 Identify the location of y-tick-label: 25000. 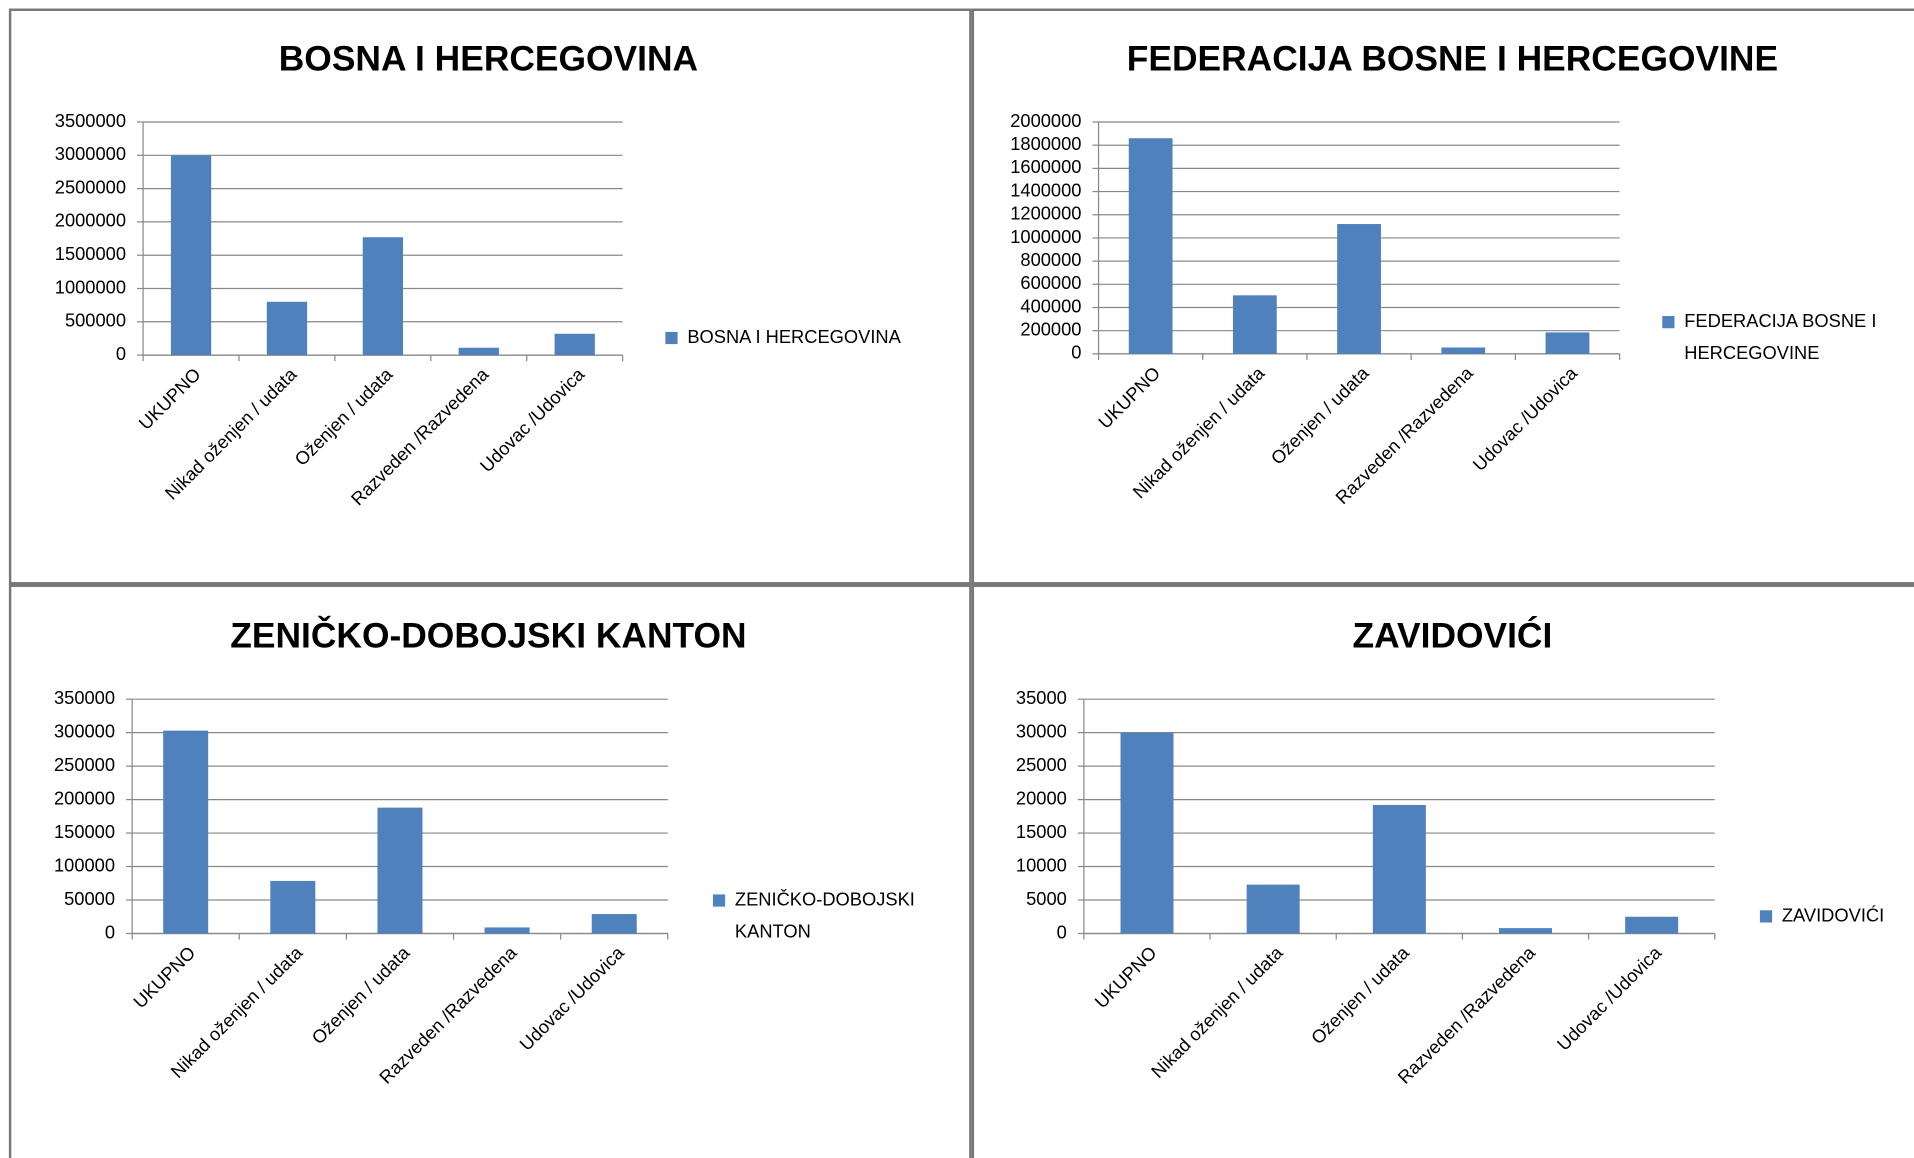
(1041, 764).